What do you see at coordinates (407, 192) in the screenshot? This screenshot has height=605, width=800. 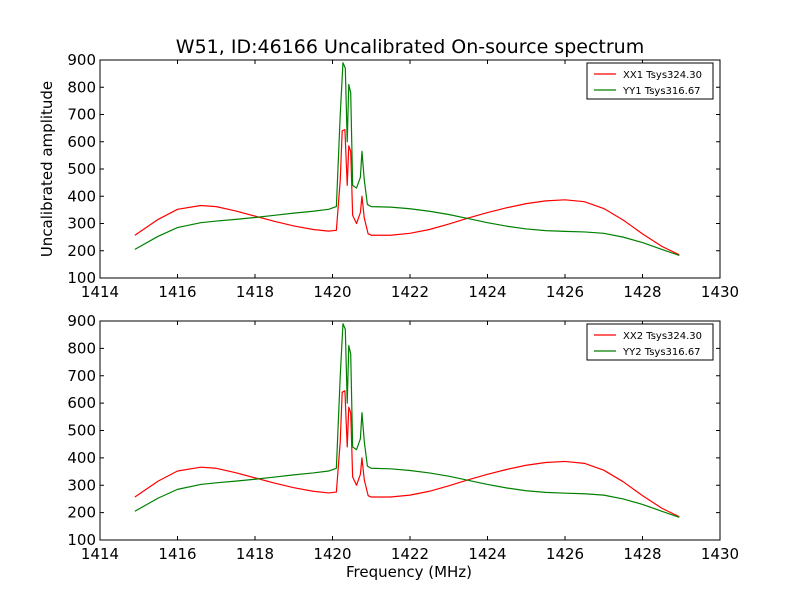 I see `series-line-xx1` at bounding box center [407, 192].